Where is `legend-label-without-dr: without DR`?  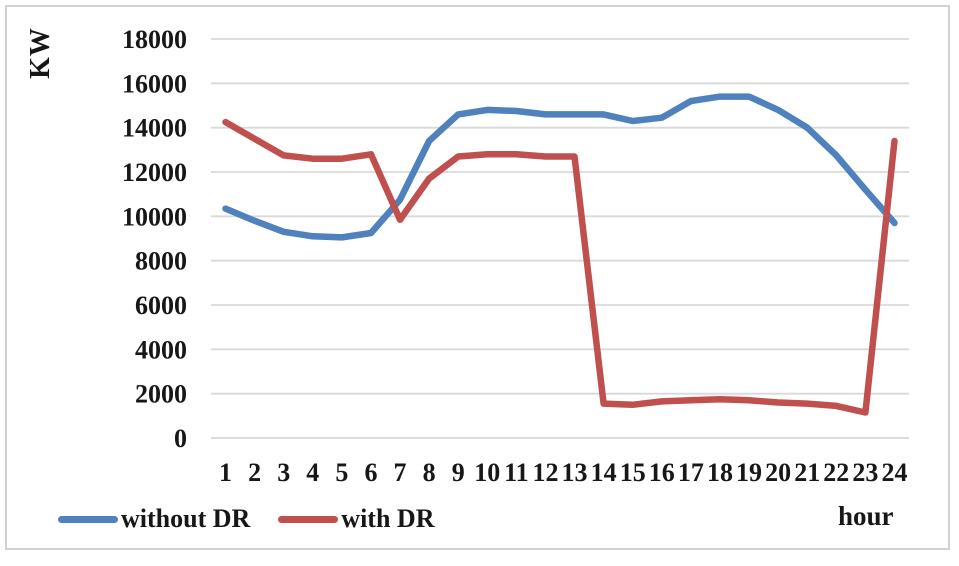
legend-label-without-dr: without DR is located at coordinates (186, 518).